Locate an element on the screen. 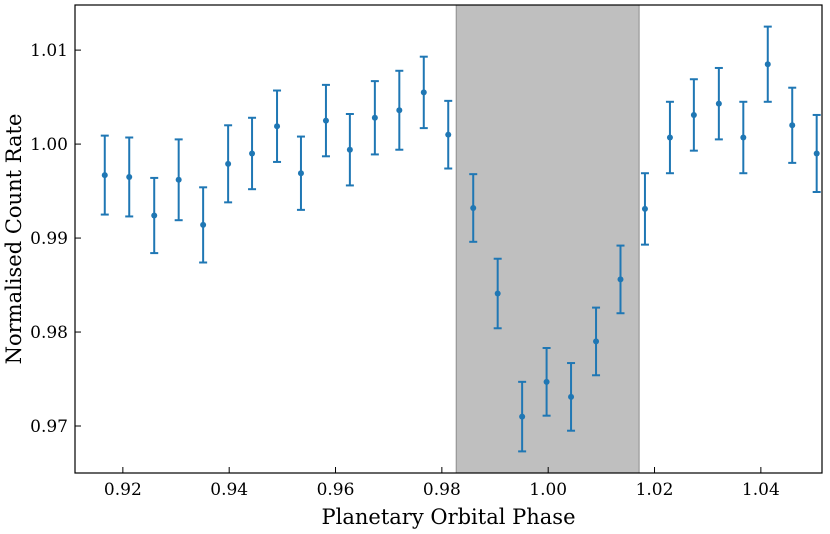 The height and width of the screenshot is (534, 830). y-tick-label: 0.97 is located at coordinates (49, 427).